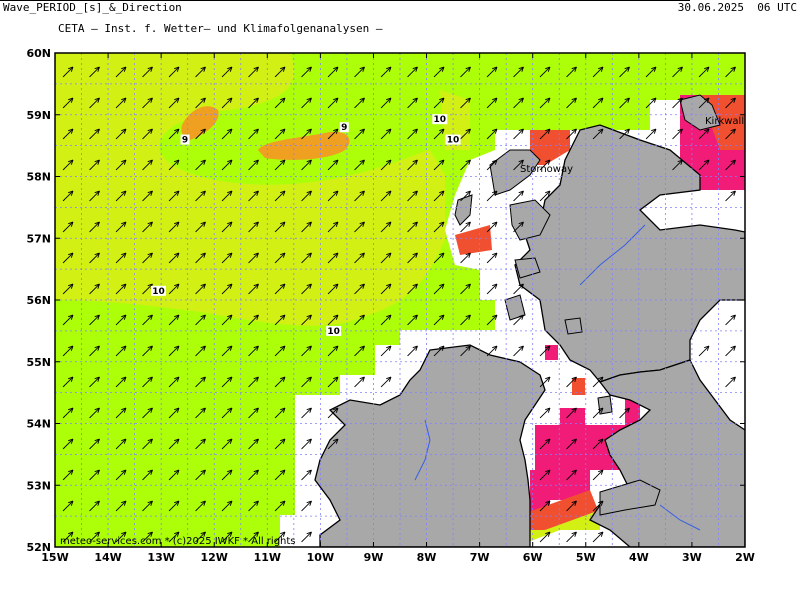  I want to click on longitude-label: 13W, so click(160, 557).